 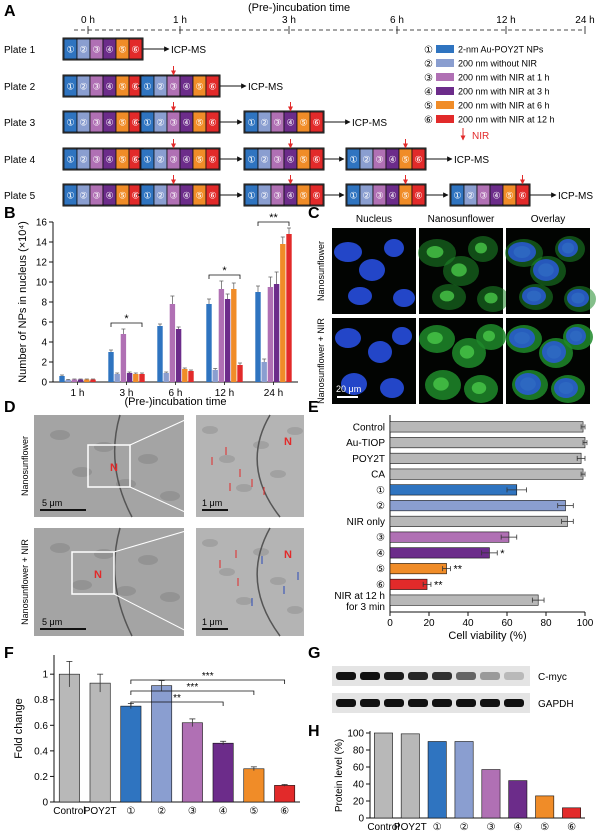 I want to click on y-tick-label: 0.2, so click(x=41, y=777).